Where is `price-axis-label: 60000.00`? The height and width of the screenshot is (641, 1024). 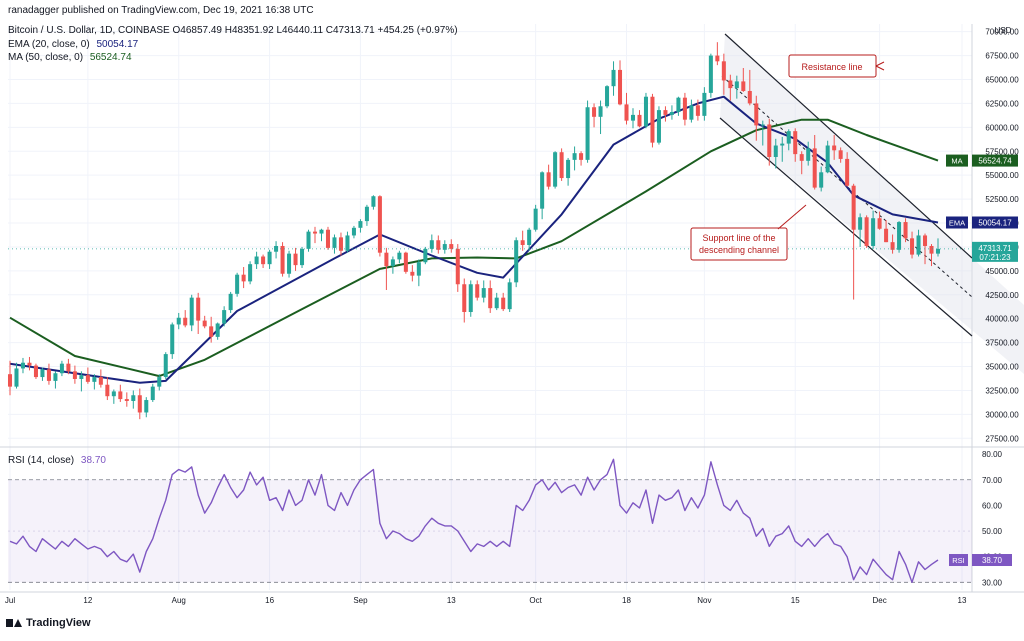 price-axis-label: 60000.00 is located at coordinates (1002, 127).